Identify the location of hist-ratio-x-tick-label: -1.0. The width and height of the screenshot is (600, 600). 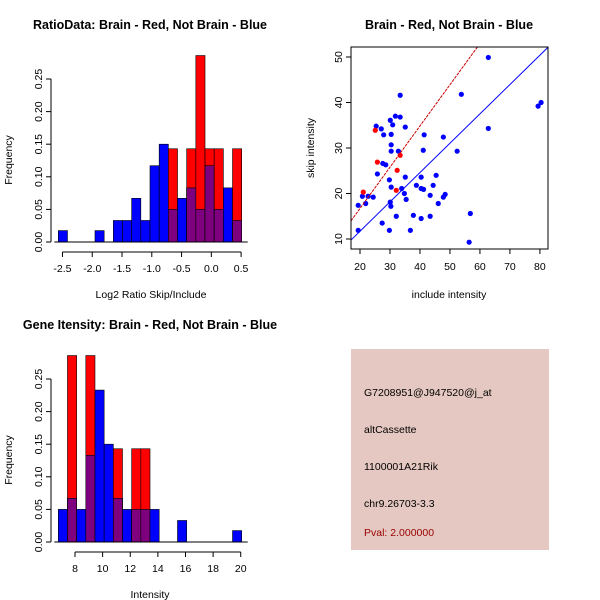
(152, 269).